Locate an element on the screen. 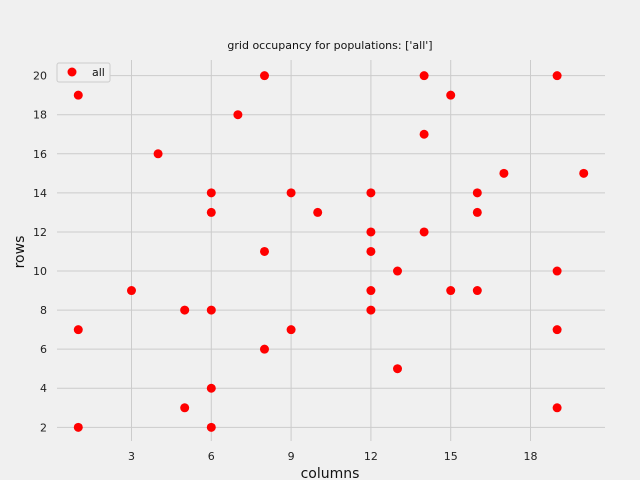 Image resolution: width=640 pixels, height=480 pixels. x-tick-labels: 3 6 9 12 15 18 is located at coordinates (333, 456).